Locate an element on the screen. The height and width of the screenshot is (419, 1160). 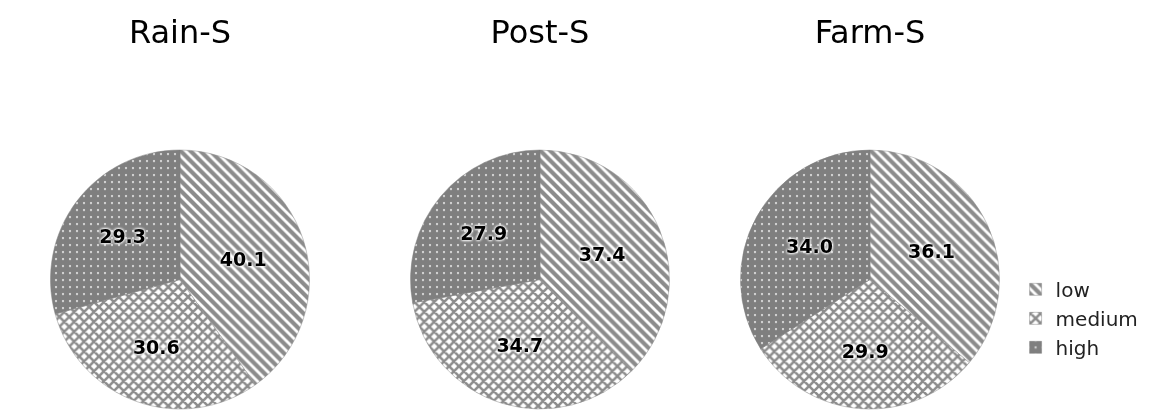
data-label: 36.1 is located at coordinates (932, 250).